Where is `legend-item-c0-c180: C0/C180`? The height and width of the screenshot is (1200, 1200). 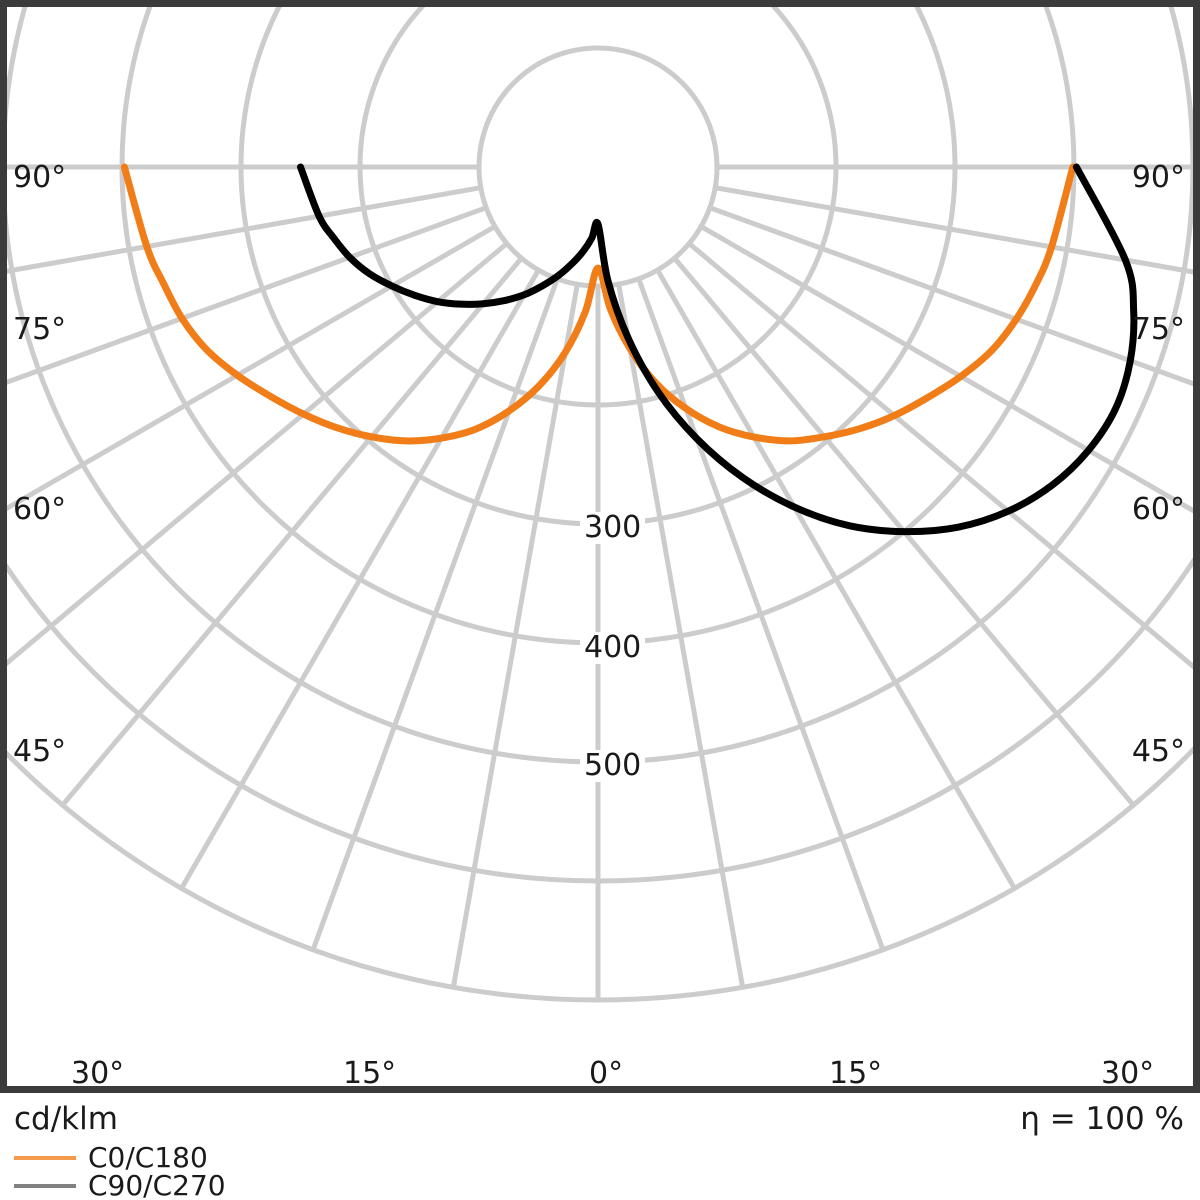 legend-item-c0-c180: C0/C180 is located at coordinates (214, 1158).